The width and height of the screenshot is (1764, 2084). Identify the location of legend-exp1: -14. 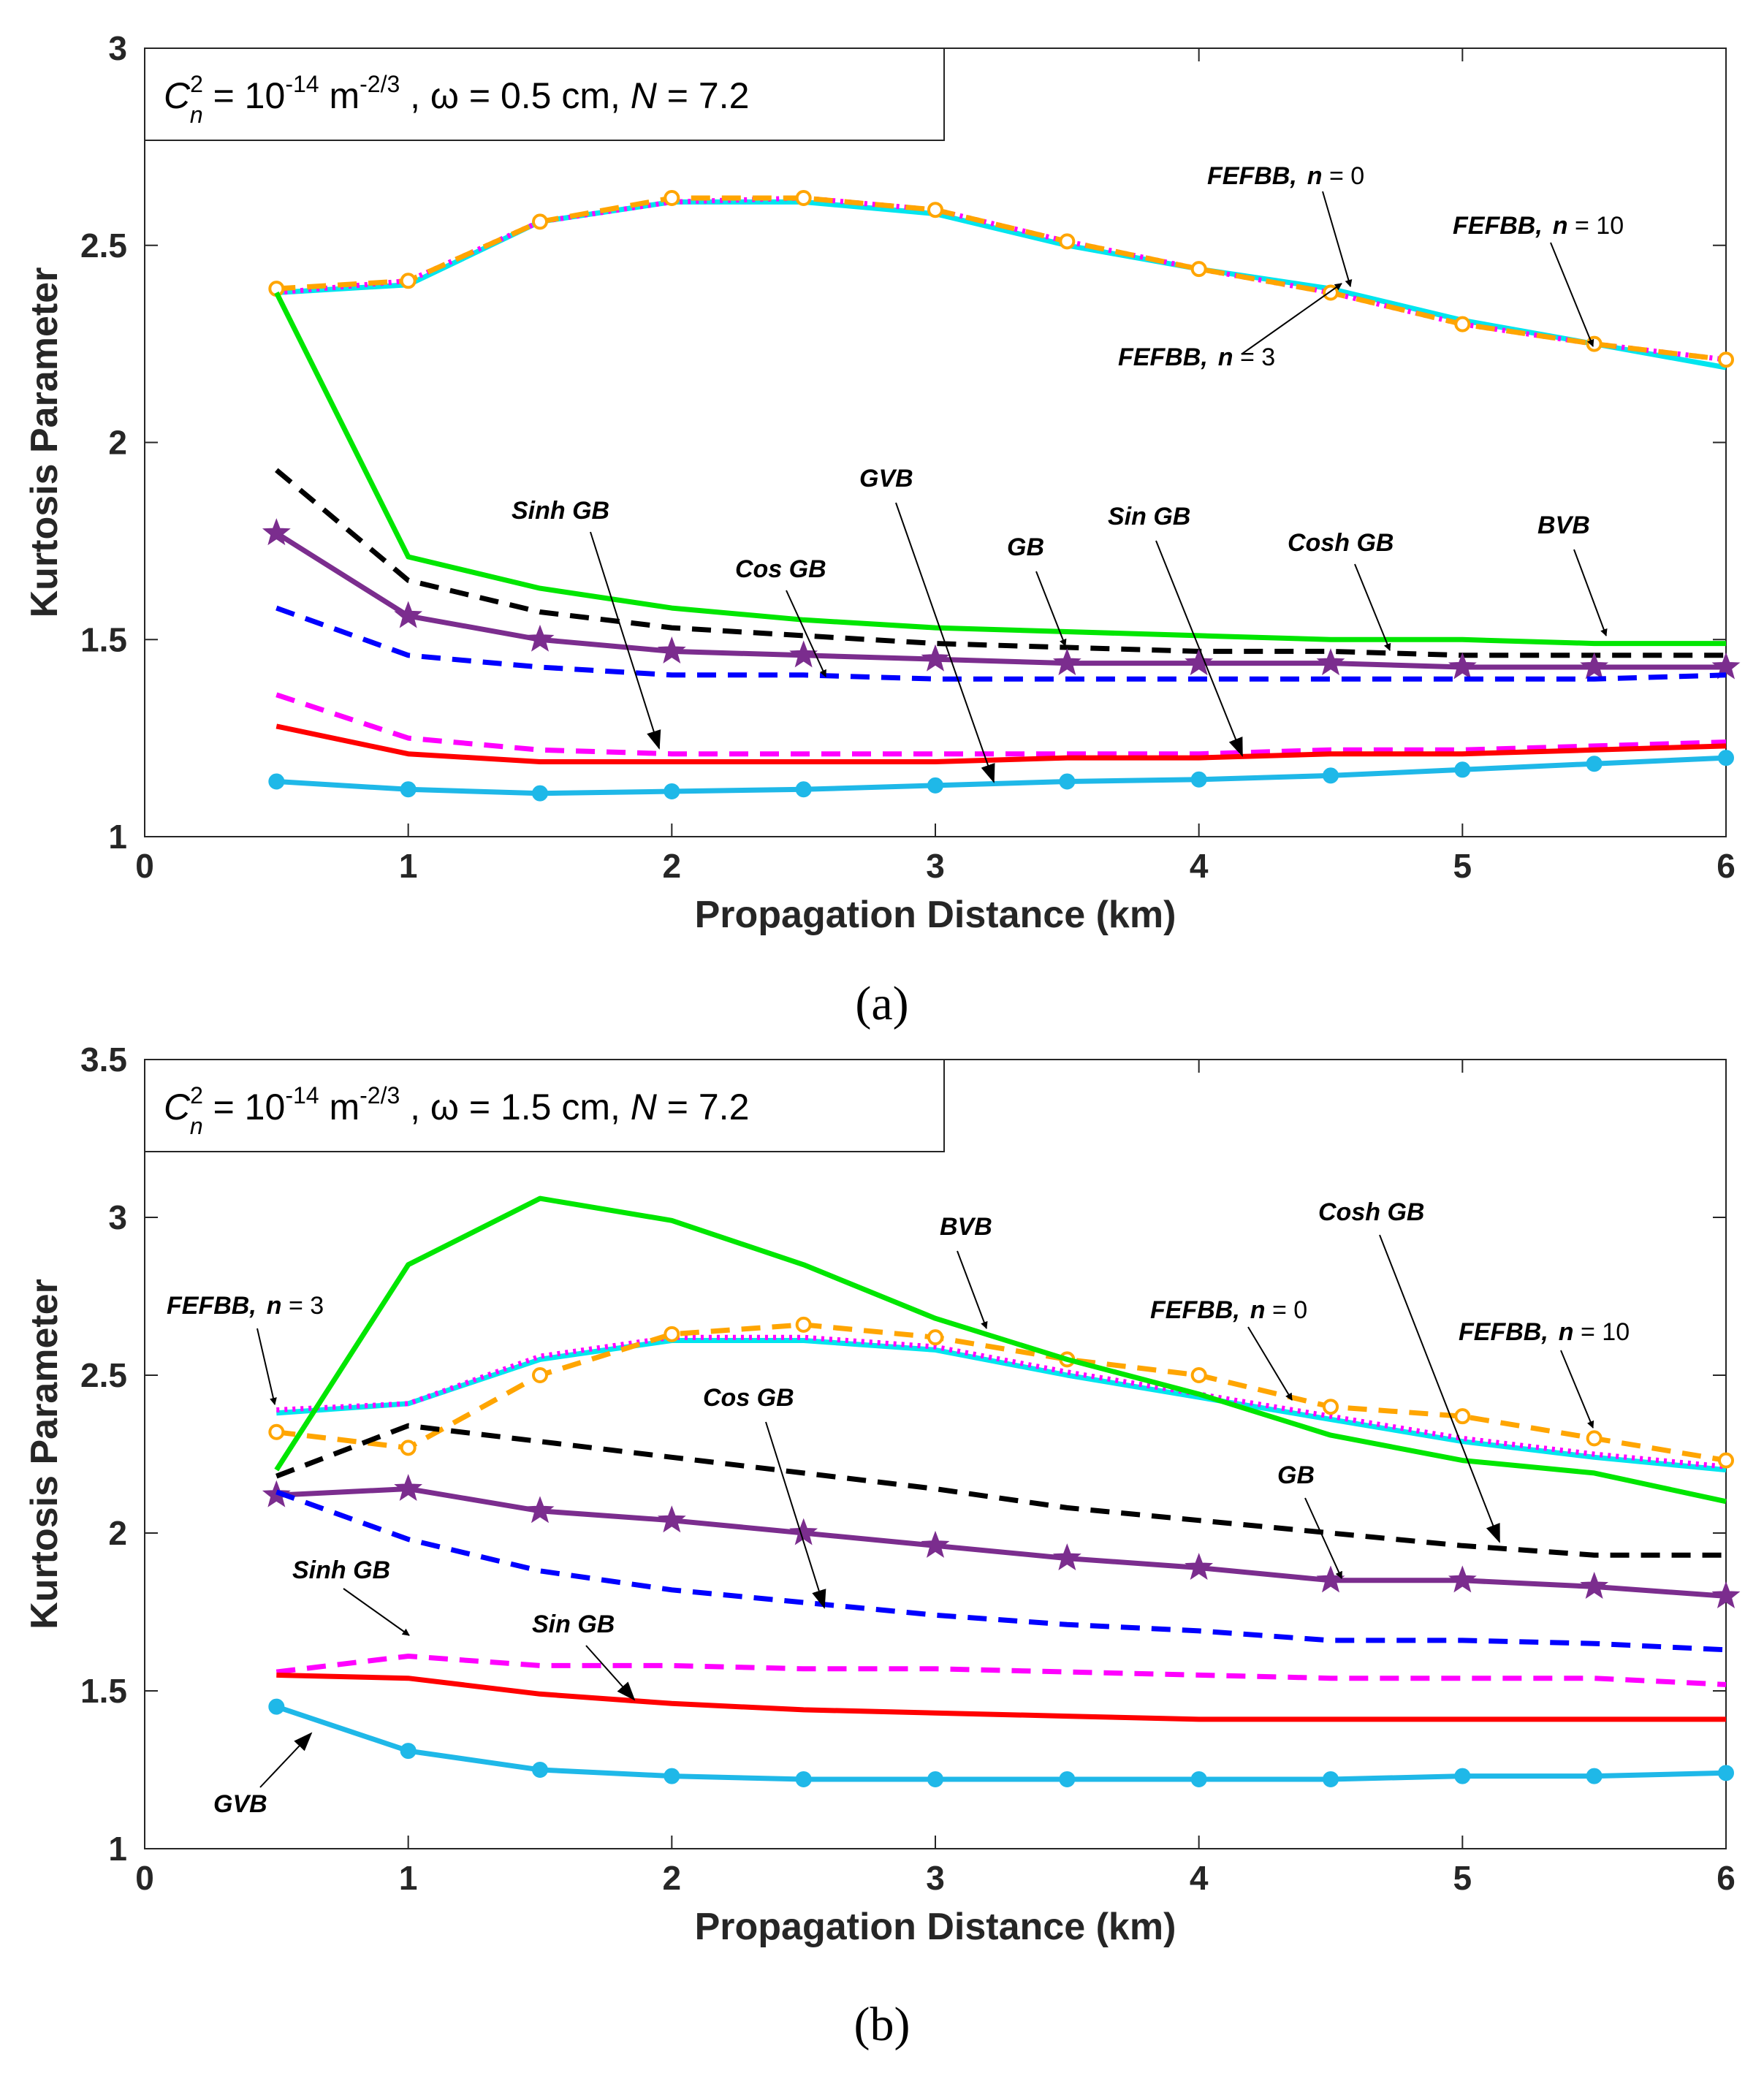
(302, 1095).